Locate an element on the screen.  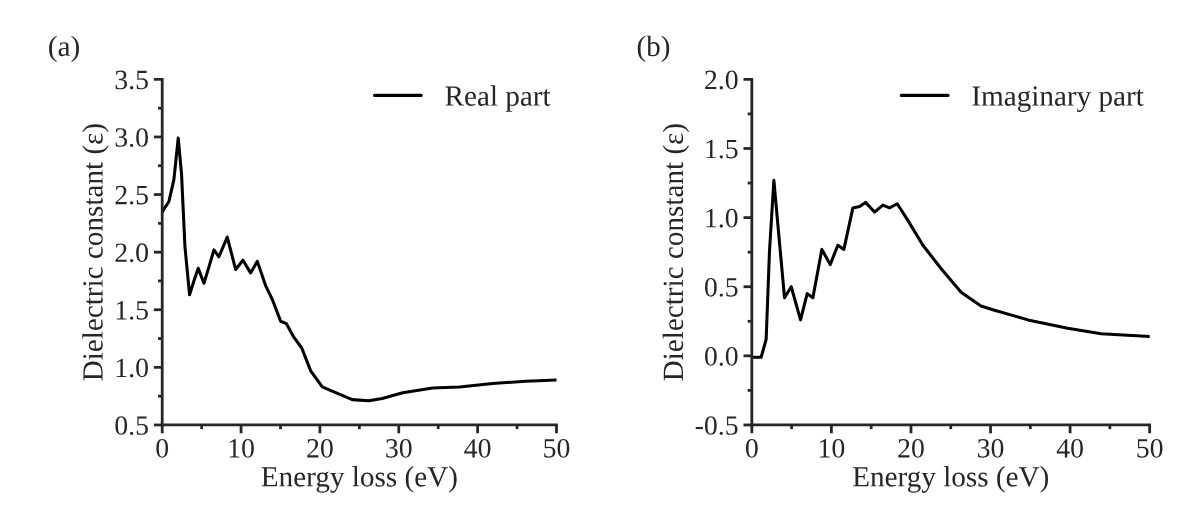
y-tick-label: -0.5 is located at coordinates (716, 425).